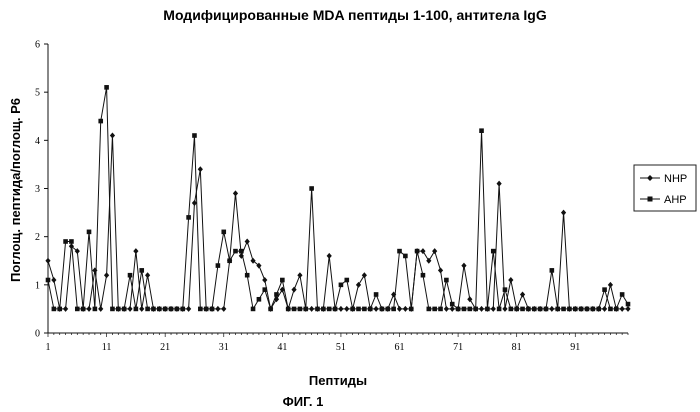 This screenshot has height=412, width=700. Describe the element at coordinates (517, 347) in the screenshot. I see `x-tick-label: 81` at that location.